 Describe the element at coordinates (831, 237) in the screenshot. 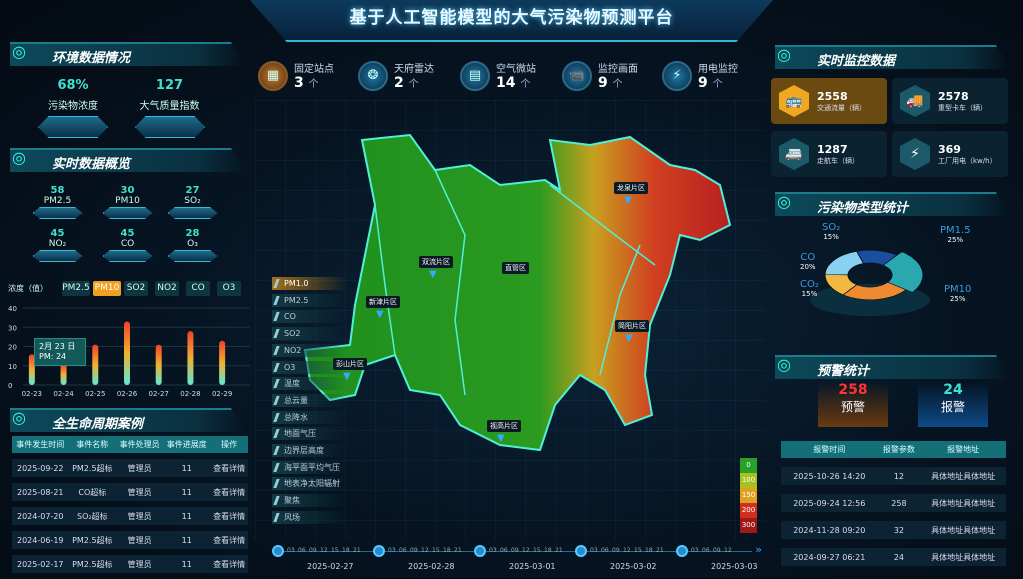

I see `slice-percent: 15%` at that location.